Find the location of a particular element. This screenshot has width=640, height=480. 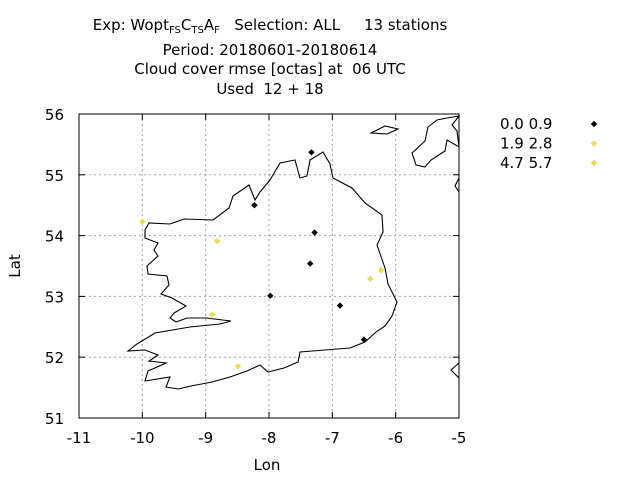

exp-suffix: FSCTSAF is located at coordinates (194, 26).